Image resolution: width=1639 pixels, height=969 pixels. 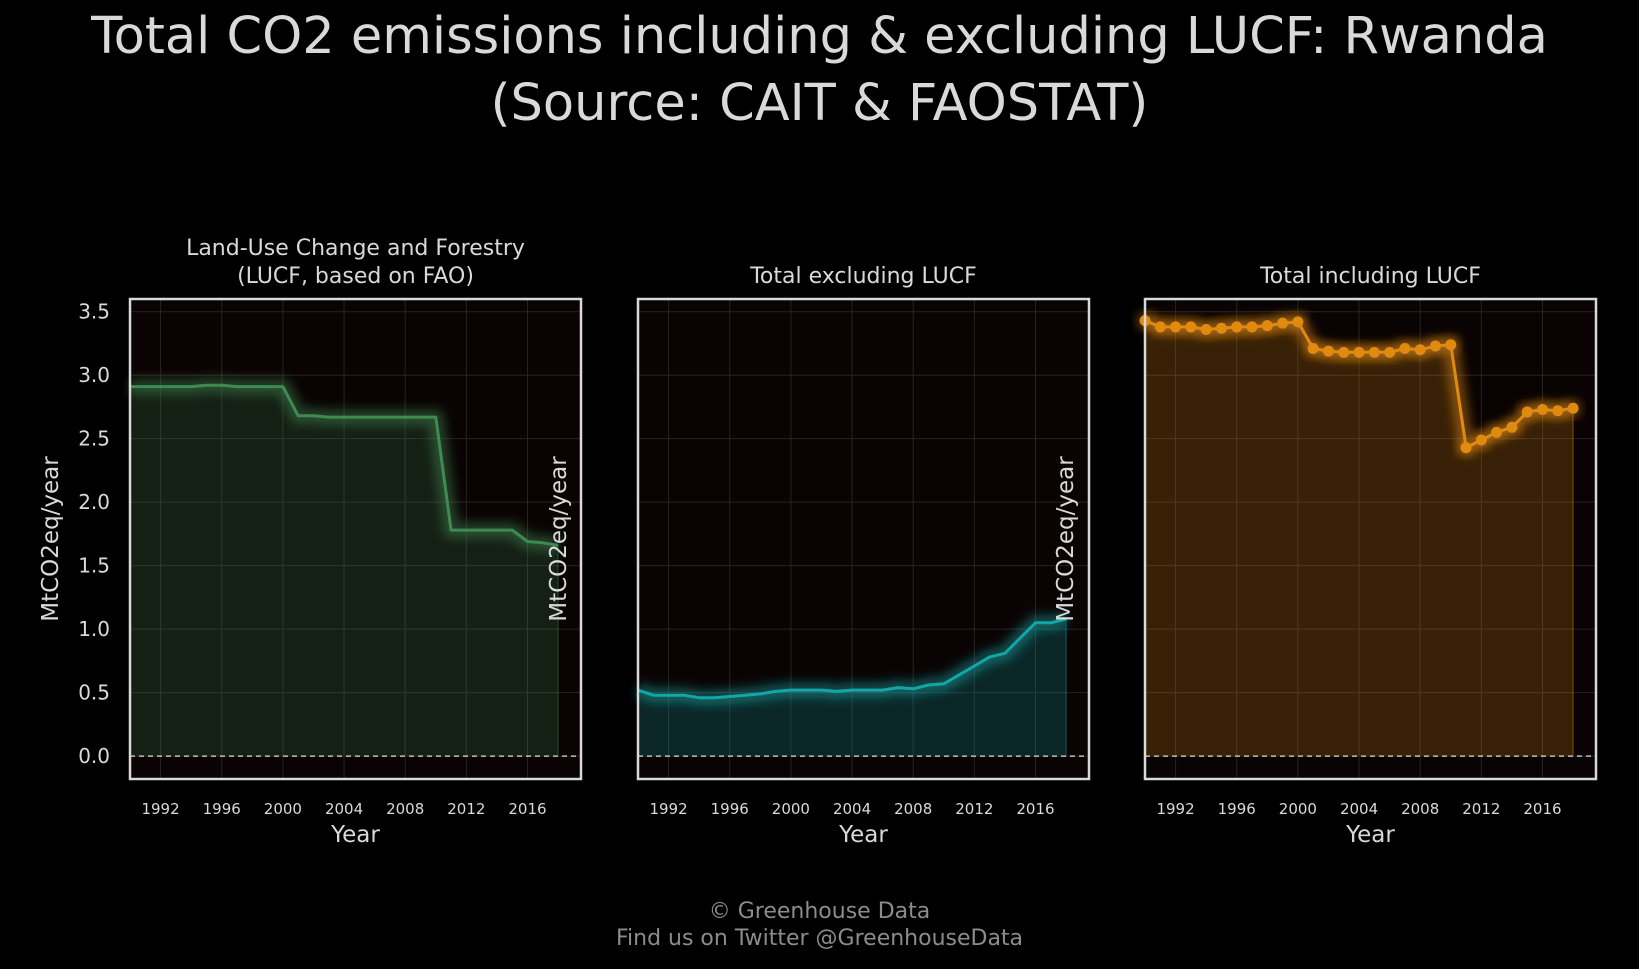 What do you see at coordinates (1344, 352) in the screenshot?
I see `data-point-2003` at bounding box center [1344, 352].